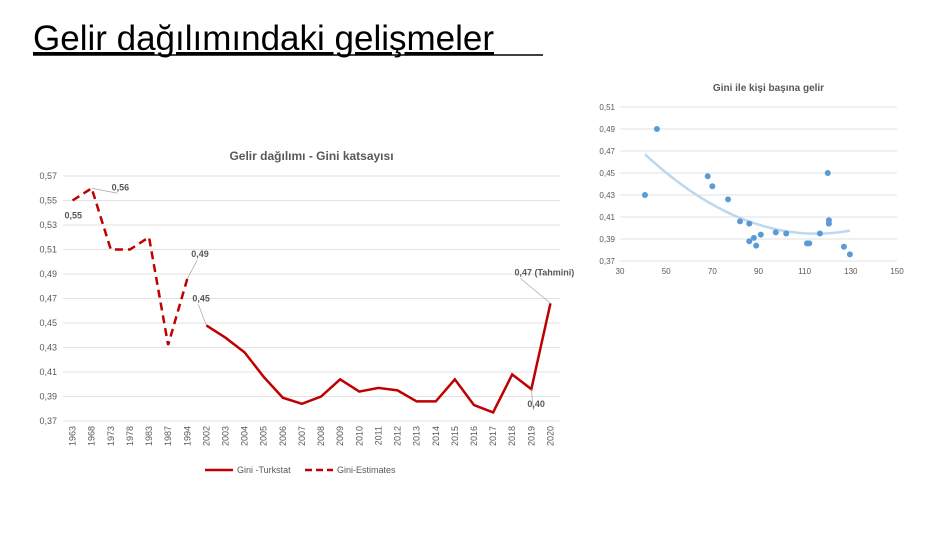 Image resolution: width=950 pixels, height=533 pixels. Describe the element at coordinates (851, 271) in the screenshot. I see `x-tick-label: 130` at that location.